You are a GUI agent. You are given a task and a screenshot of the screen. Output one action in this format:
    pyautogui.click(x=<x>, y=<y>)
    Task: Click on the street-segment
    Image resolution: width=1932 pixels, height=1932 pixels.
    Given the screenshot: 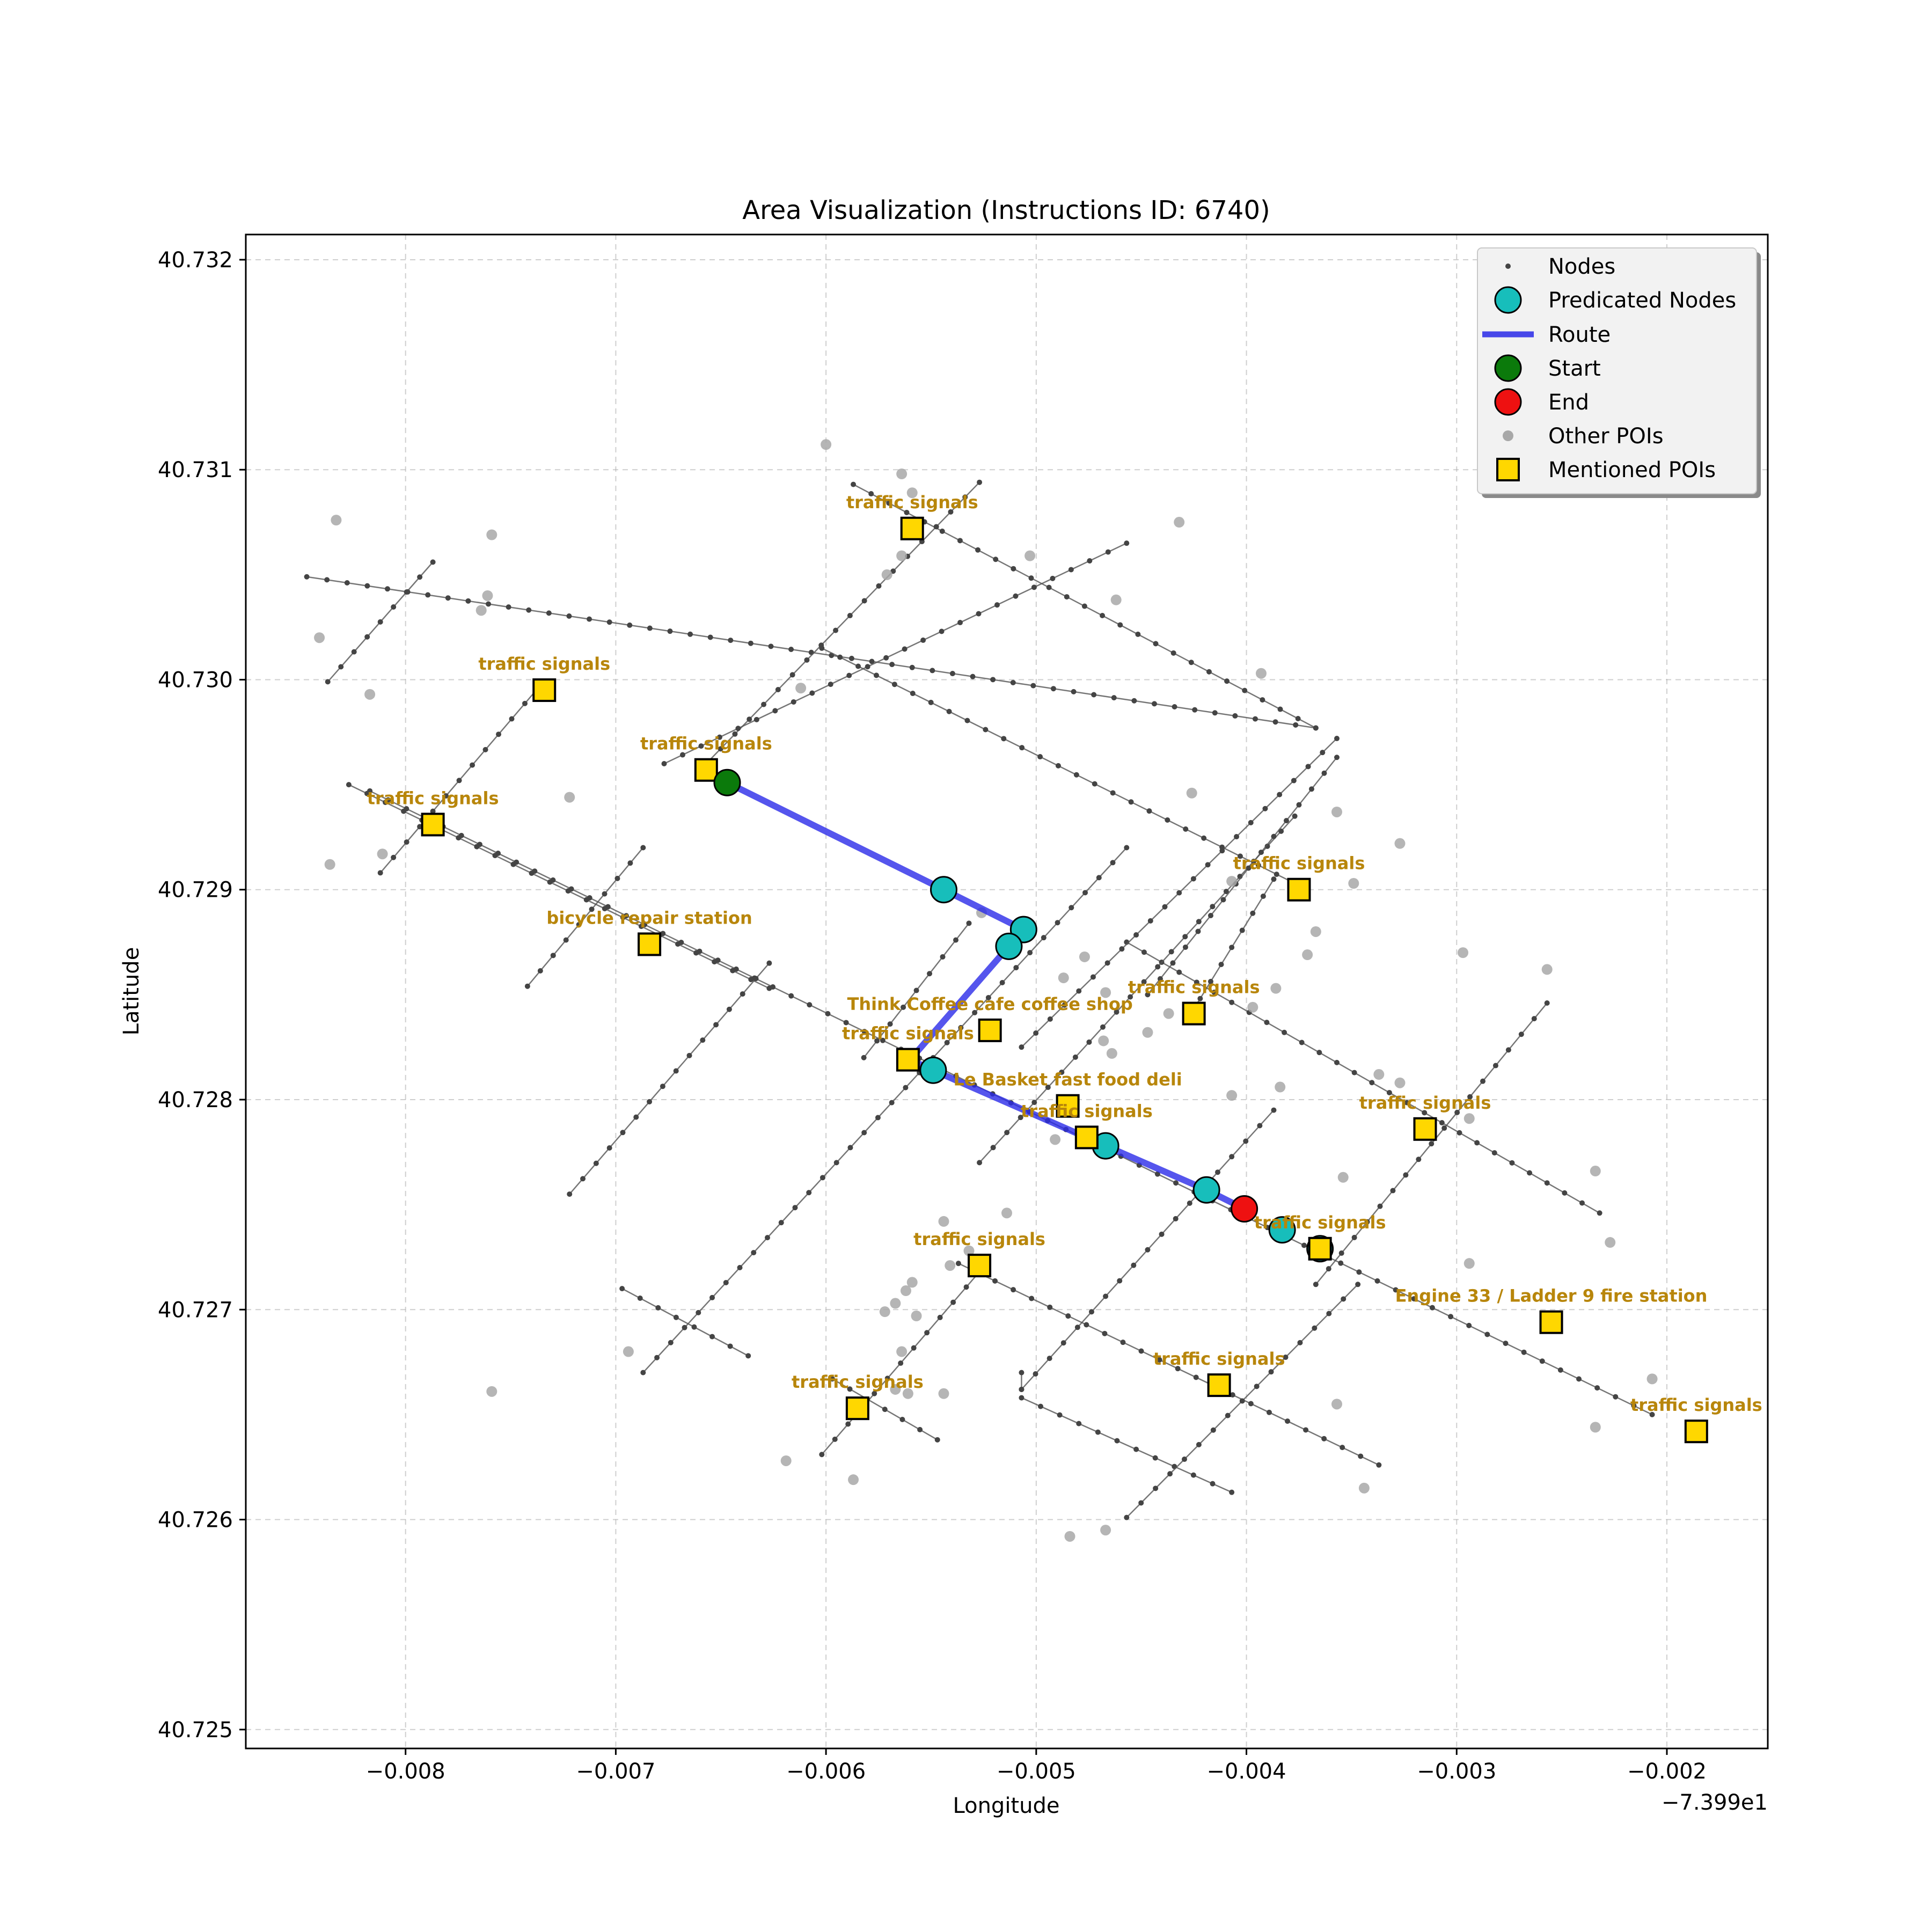 What is the action you would take?
    pyautogui.click(x=885, y=1110)
    